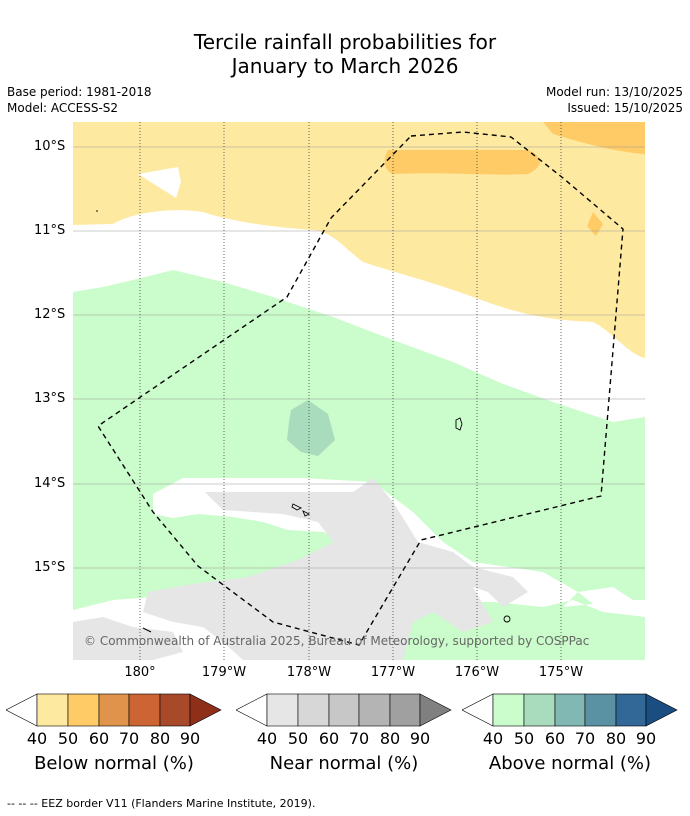  I want to click on above-normal-50-area, so click(311, 428).